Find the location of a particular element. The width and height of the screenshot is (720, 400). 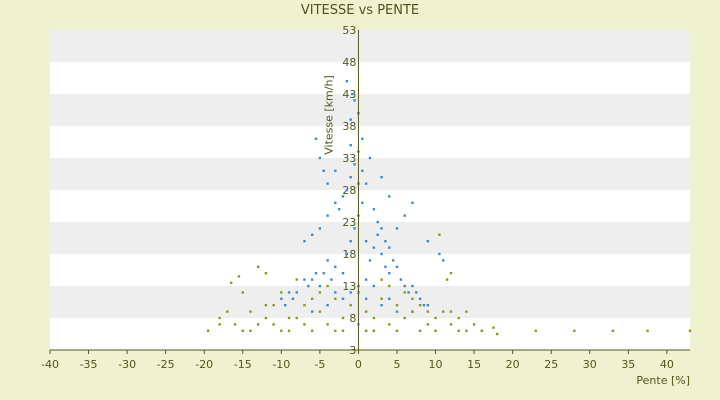

y-tick-label: 53 is located at coordinates (349, 30).